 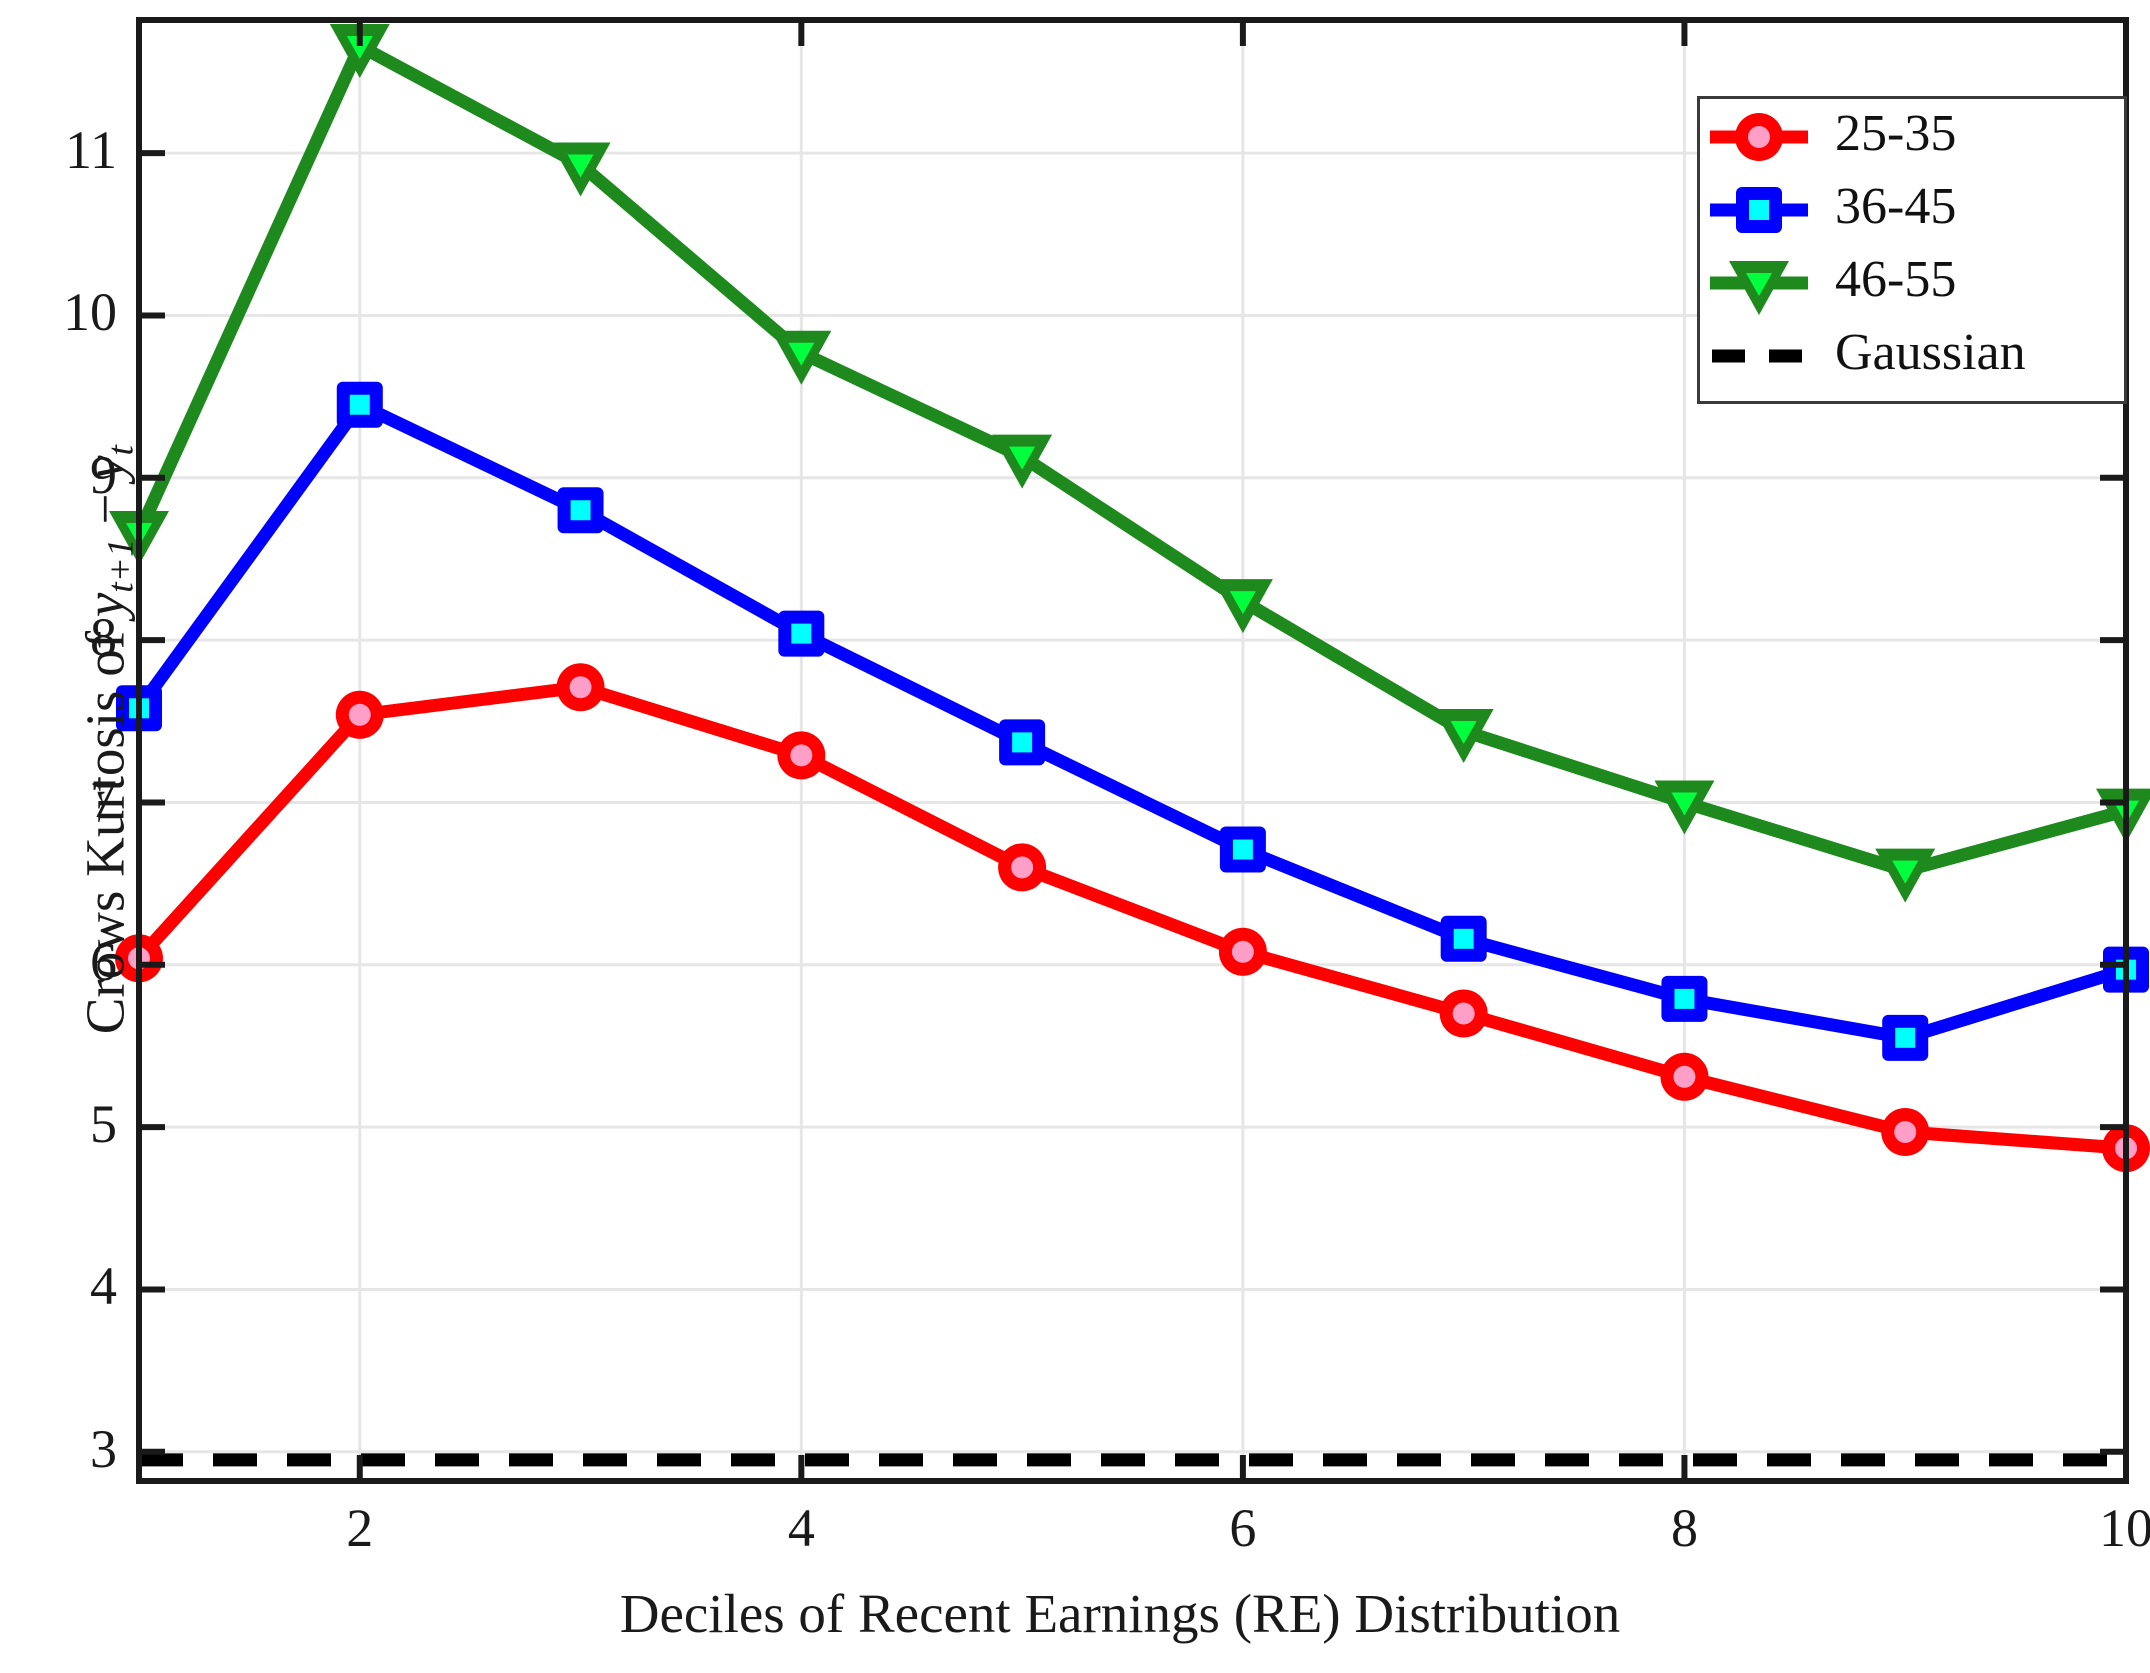 What do you see at coordinates (1759, 284) in the screenshot?
I see `legend-marker-triangle-face` at bounding box center [1759, 284].